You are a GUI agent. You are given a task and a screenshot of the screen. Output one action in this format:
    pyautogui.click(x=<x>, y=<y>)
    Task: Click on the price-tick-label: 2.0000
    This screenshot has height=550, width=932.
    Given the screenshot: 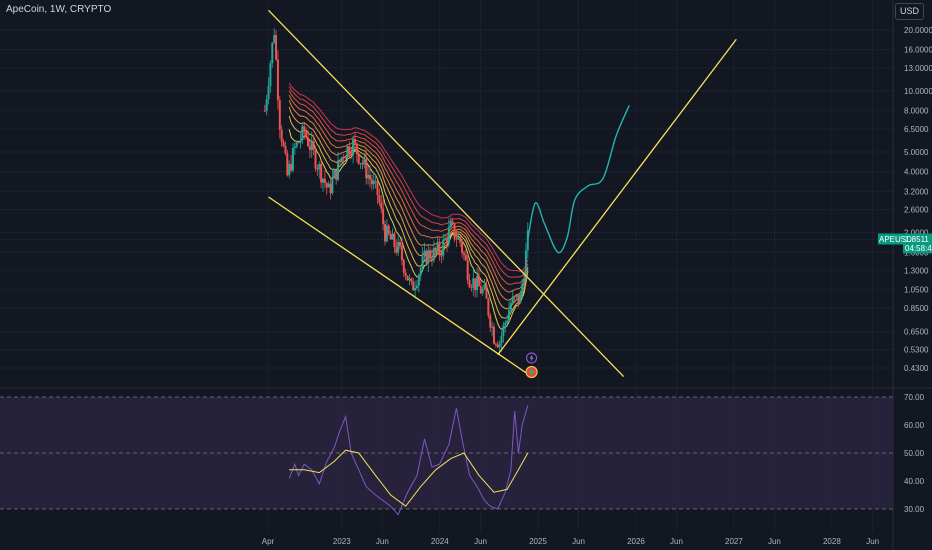 What is the action you would take?
    pyautogui.click(x=916, y=233)
    